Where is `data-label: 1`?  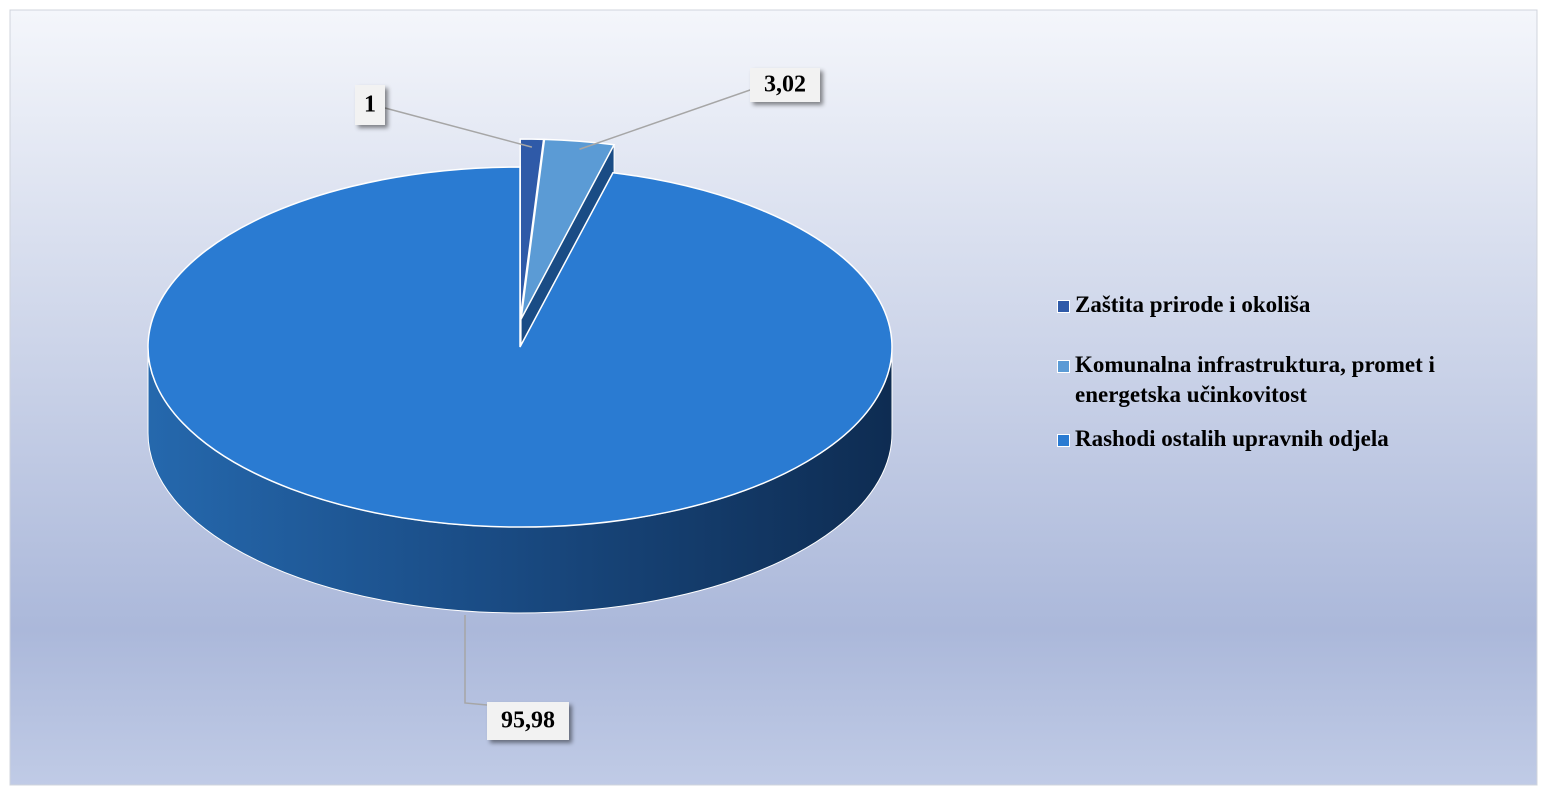
data-label: 1 is located at coordinates (370, 105).